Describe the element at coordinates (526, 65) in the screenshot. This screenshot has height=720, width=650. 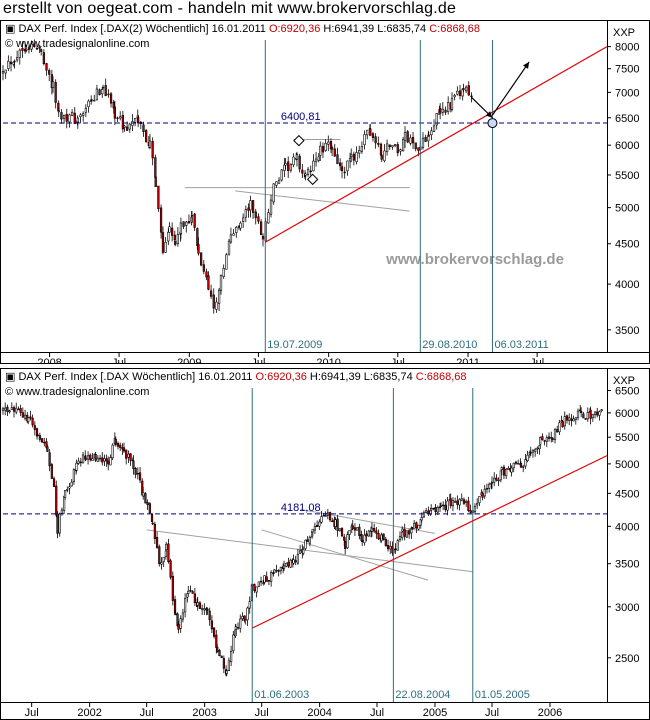
I see `arrow-head` at that location.